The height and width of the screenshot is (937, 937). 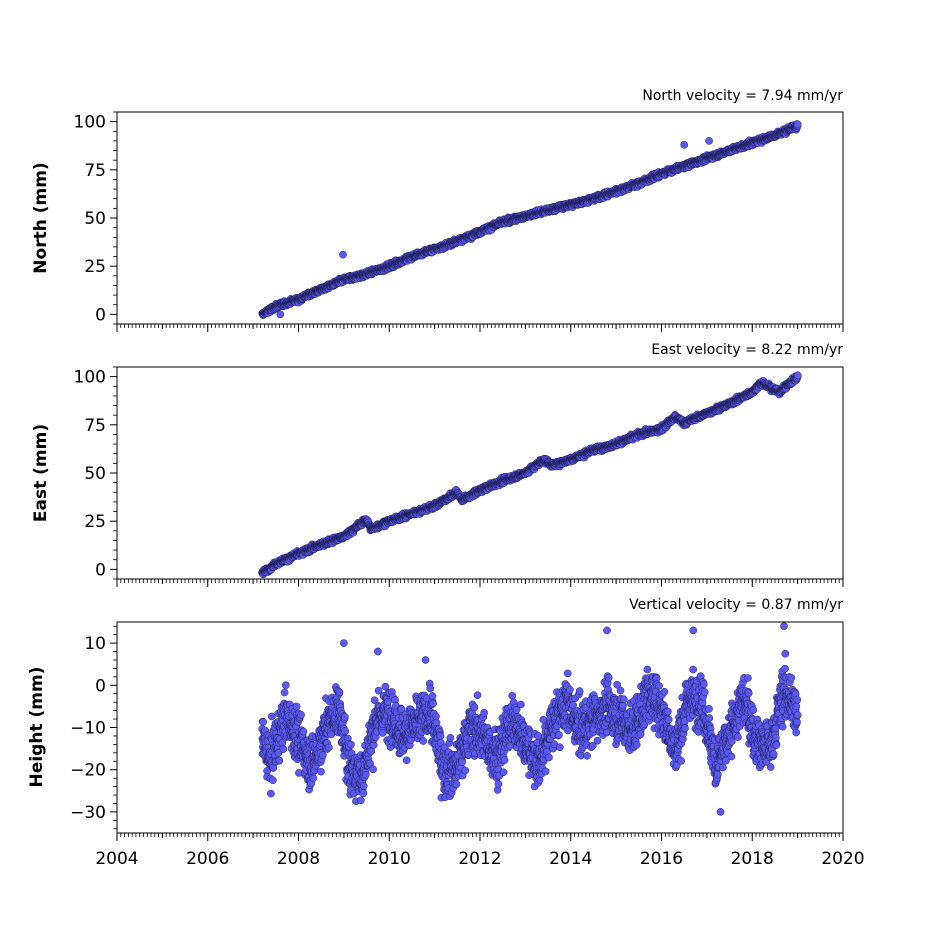 What do you see at coordinates (95, 171) in the screenshot?
I see `north-y-tick-label: 75` at bounding box center [95, 171].